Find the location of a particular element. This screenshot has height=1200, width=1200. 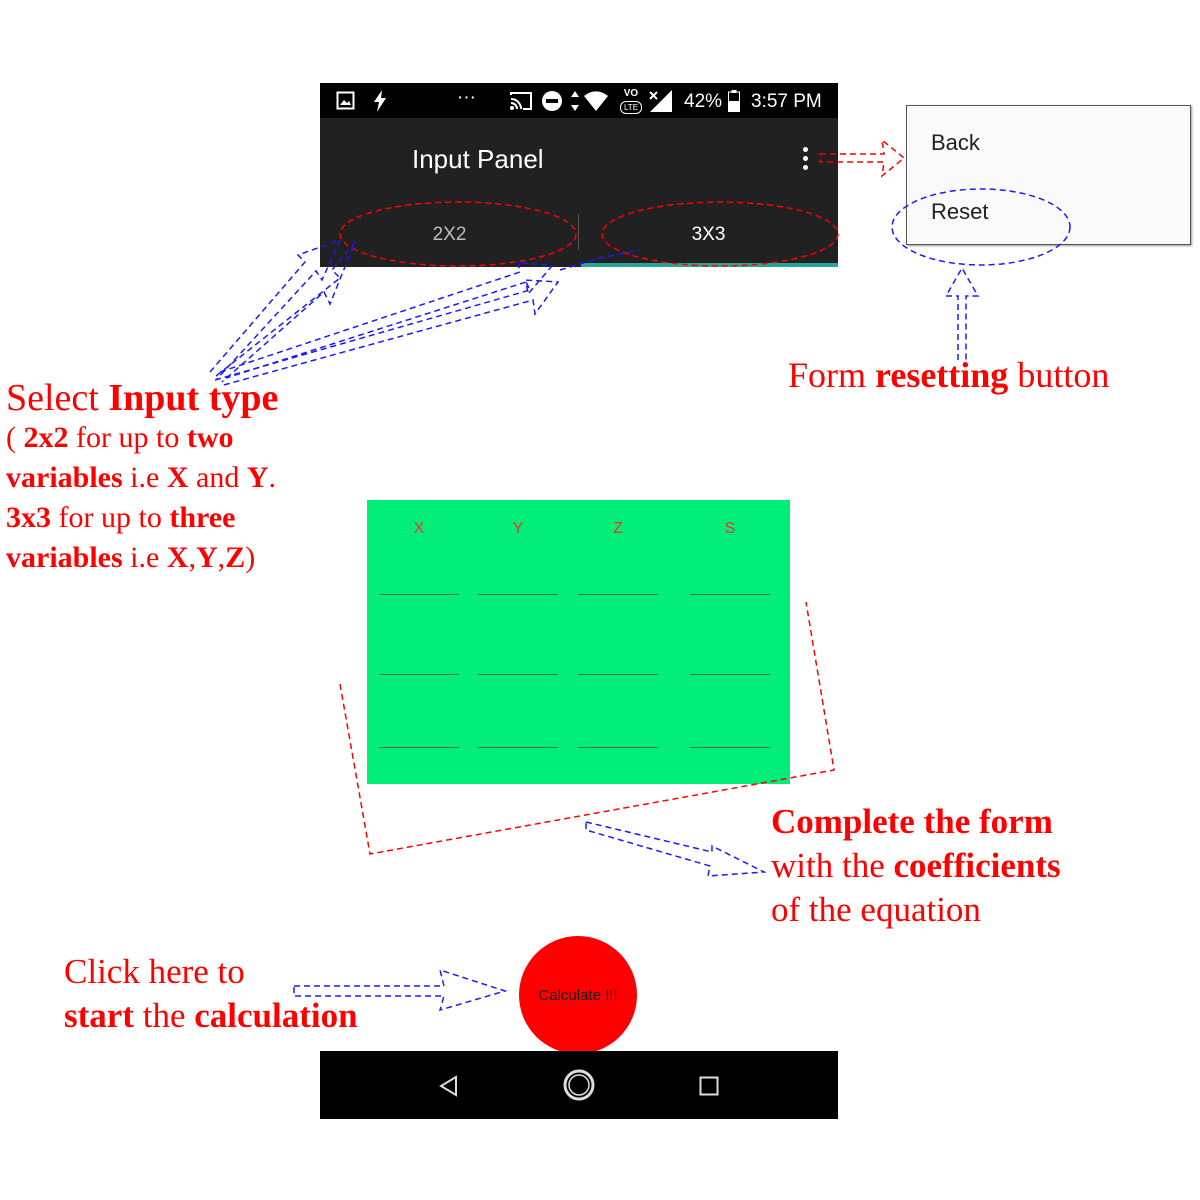

navigation-bar is located at coordinates (579, 1085).